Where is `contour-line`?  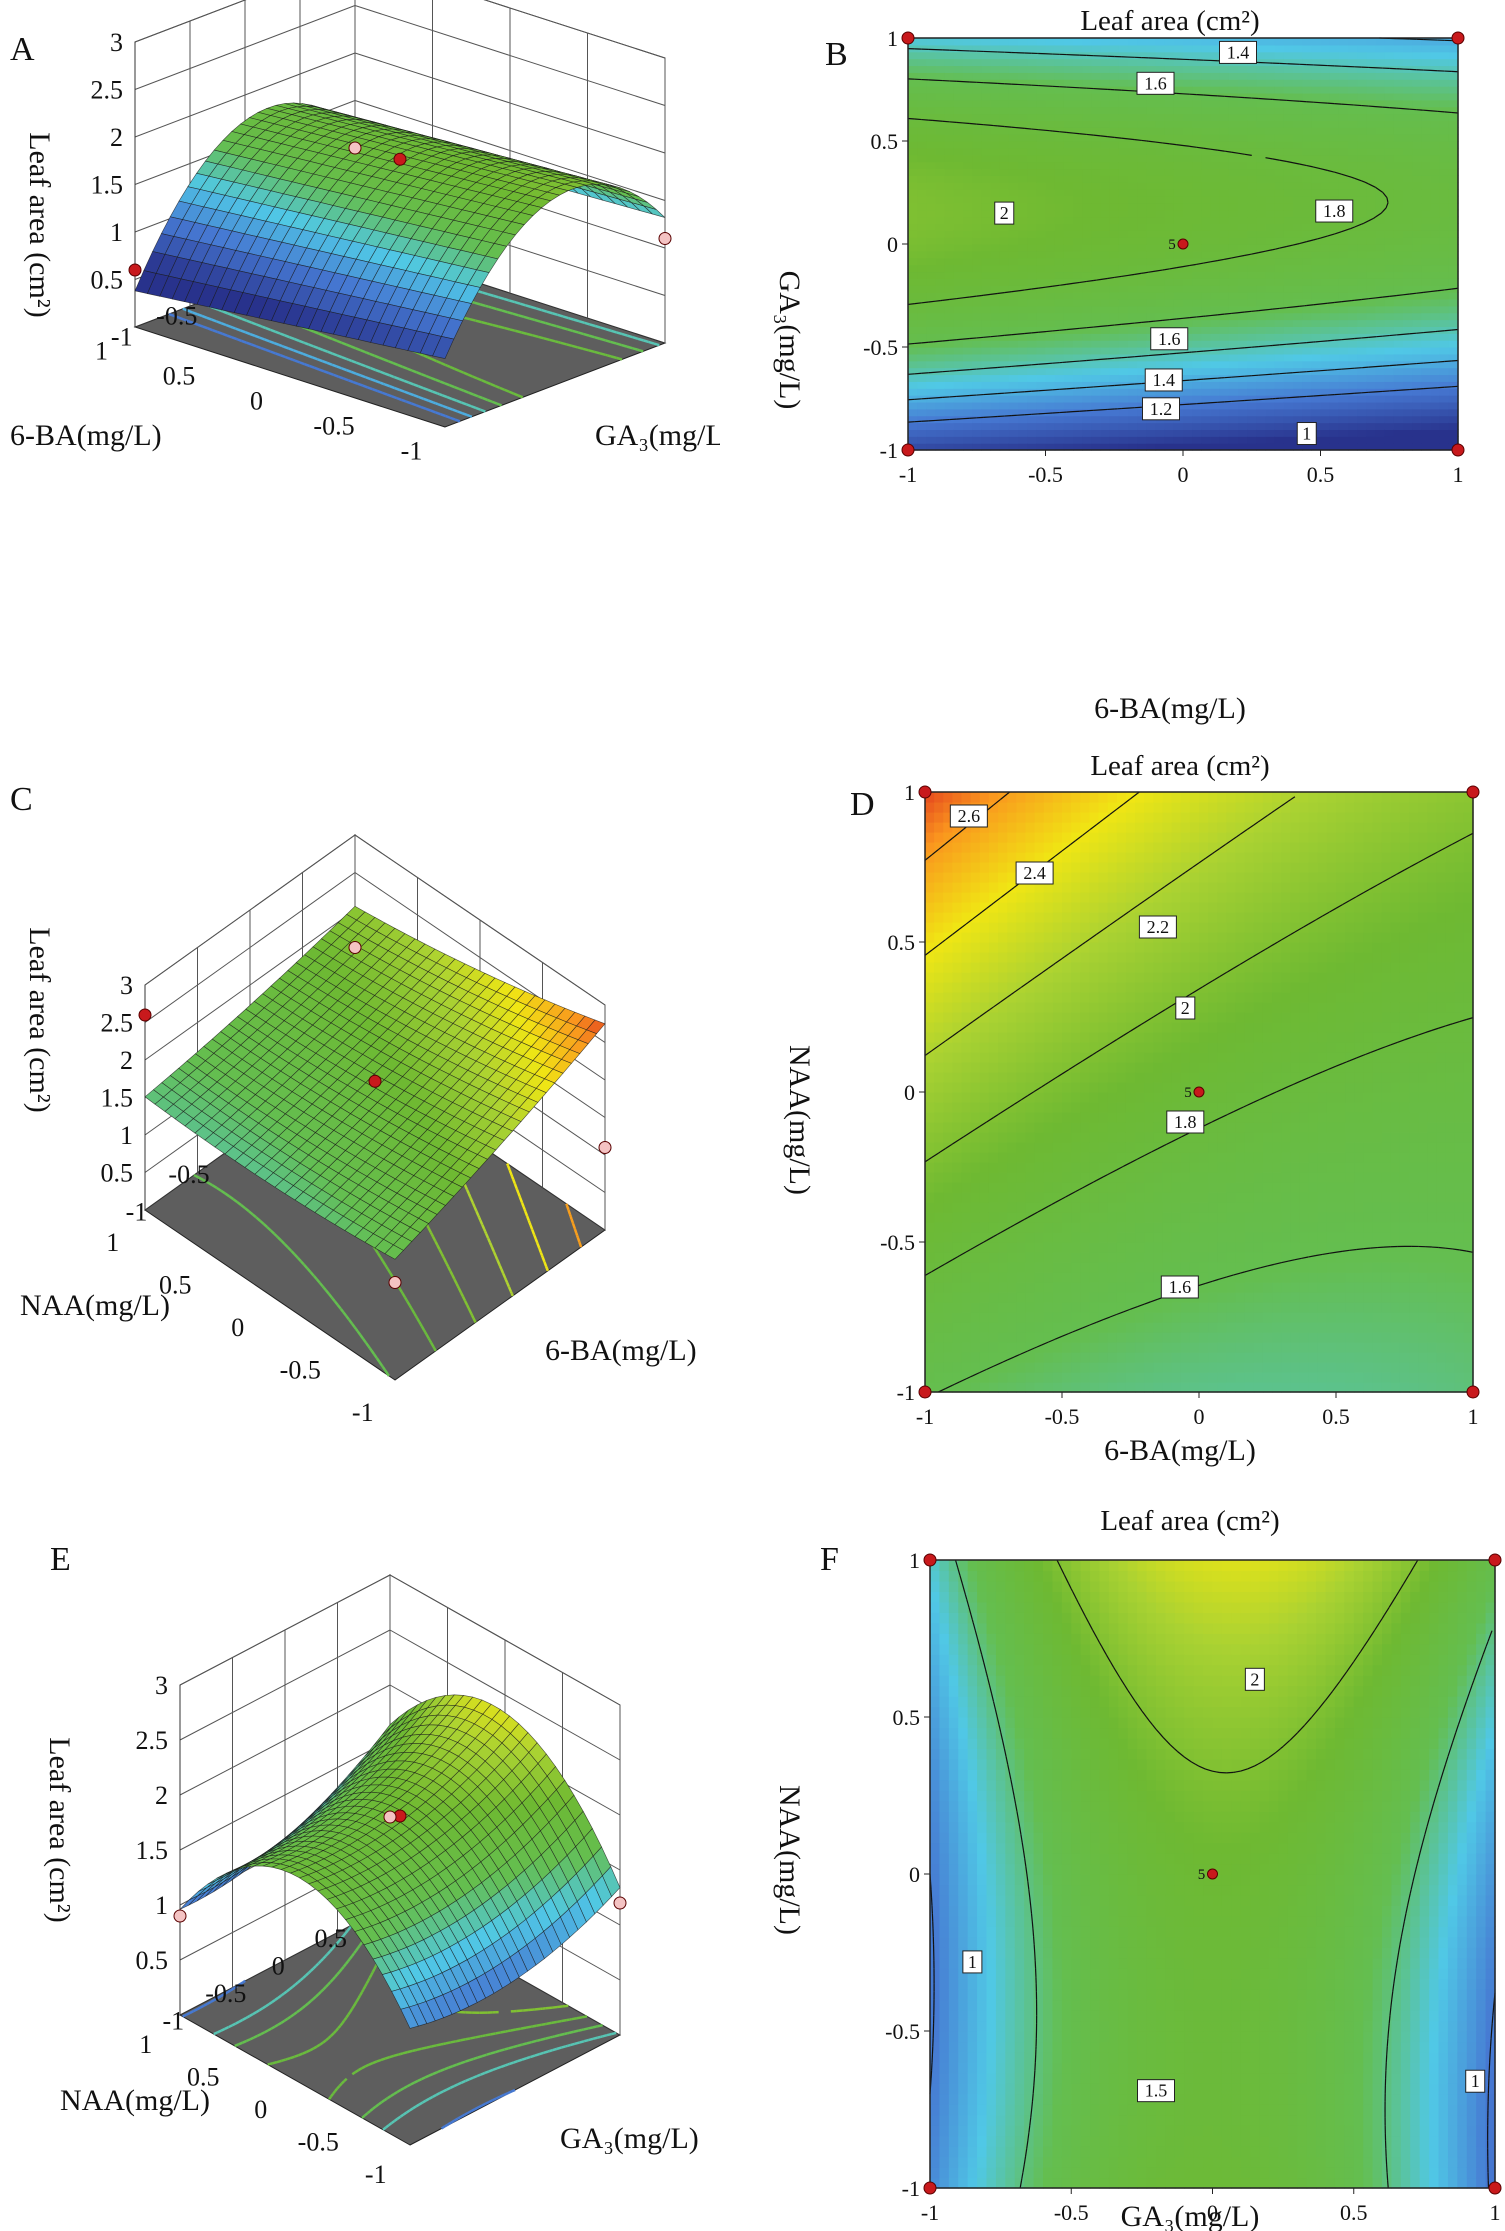
contour-line is located at coordinates (1386, 366).